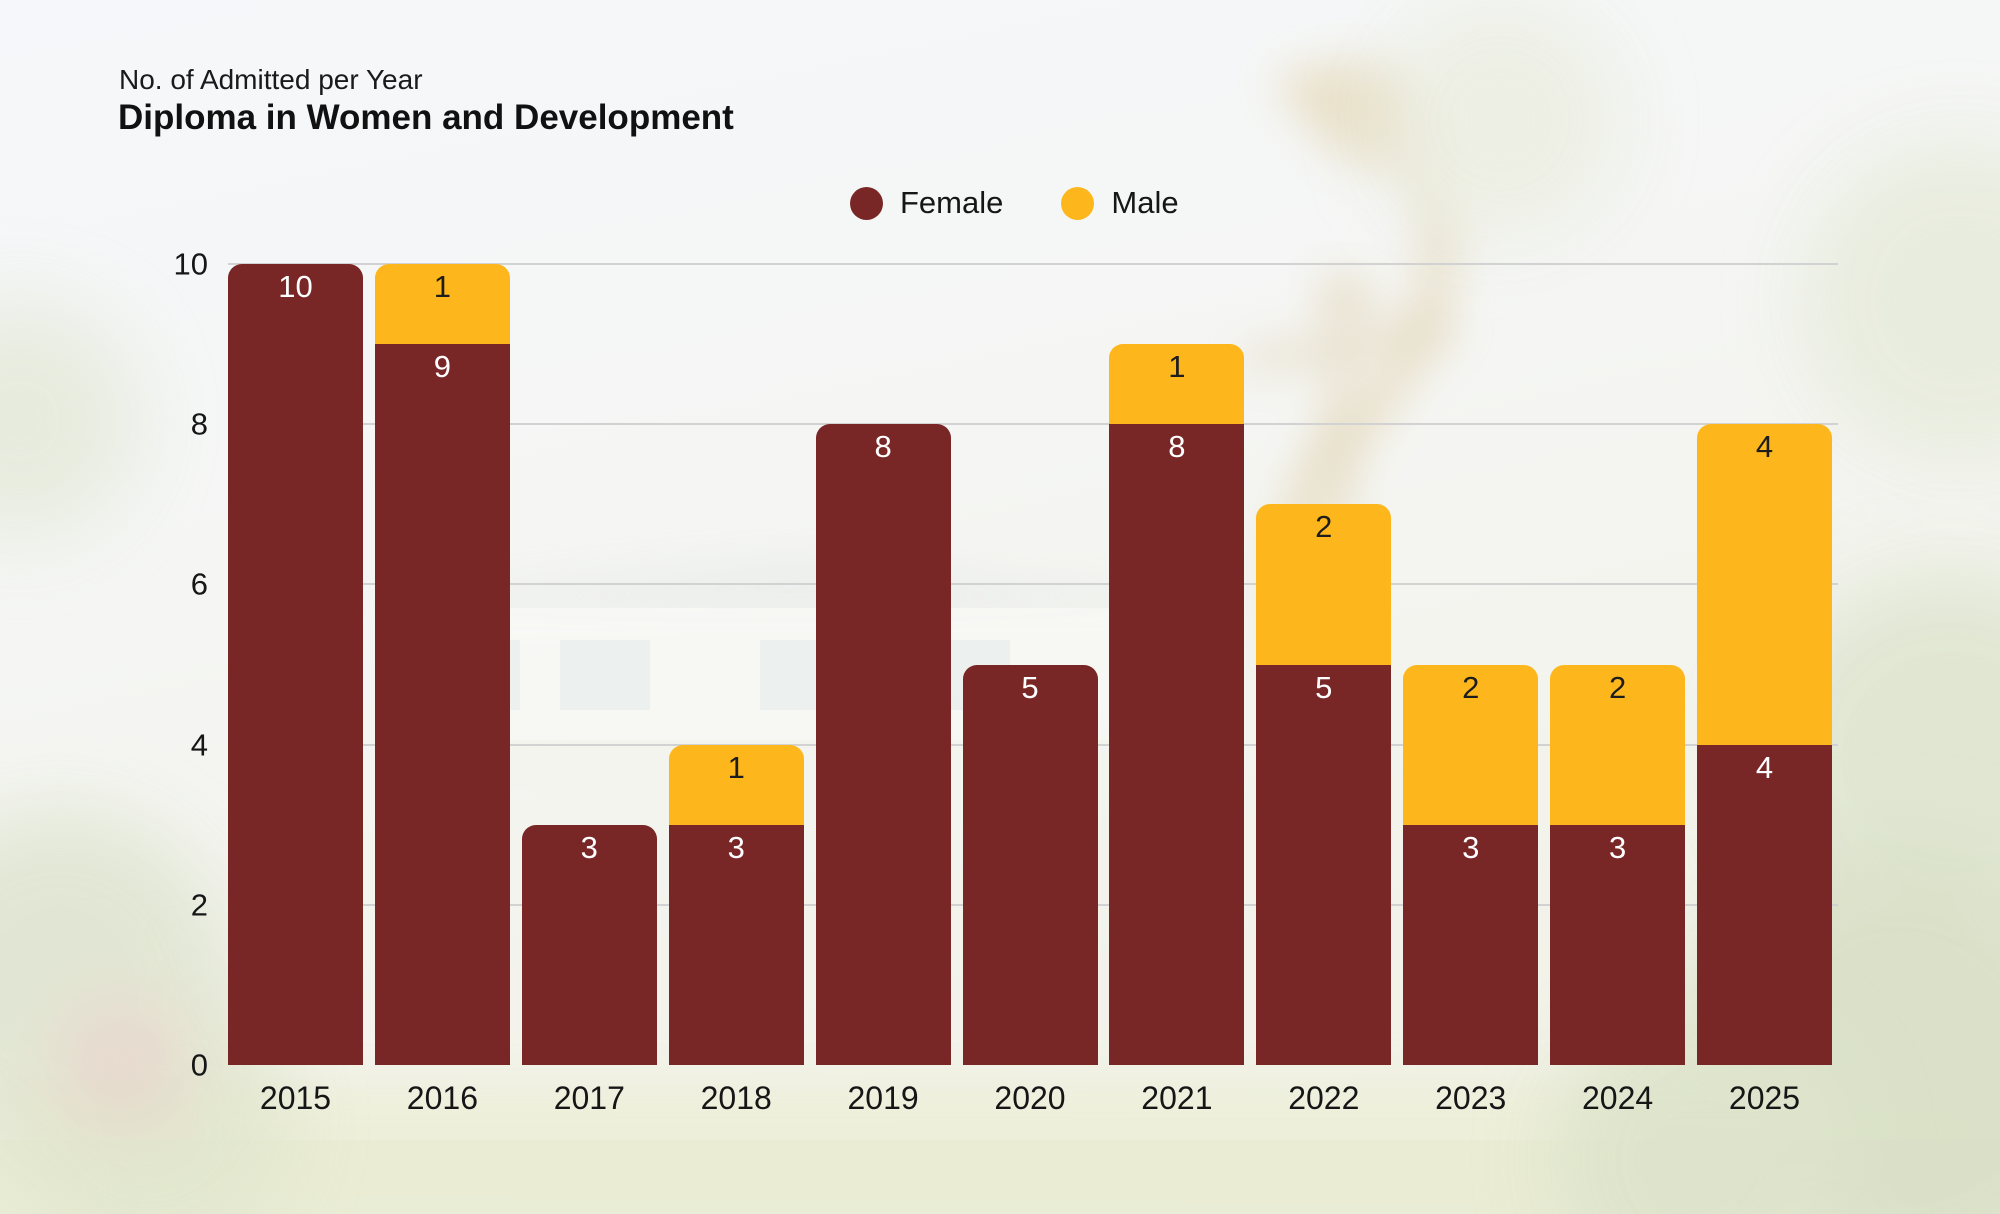  Describe the element at coordinates (295, 1098) in the screenshot. I see `x-tick-label-2015: 2015` at that location.